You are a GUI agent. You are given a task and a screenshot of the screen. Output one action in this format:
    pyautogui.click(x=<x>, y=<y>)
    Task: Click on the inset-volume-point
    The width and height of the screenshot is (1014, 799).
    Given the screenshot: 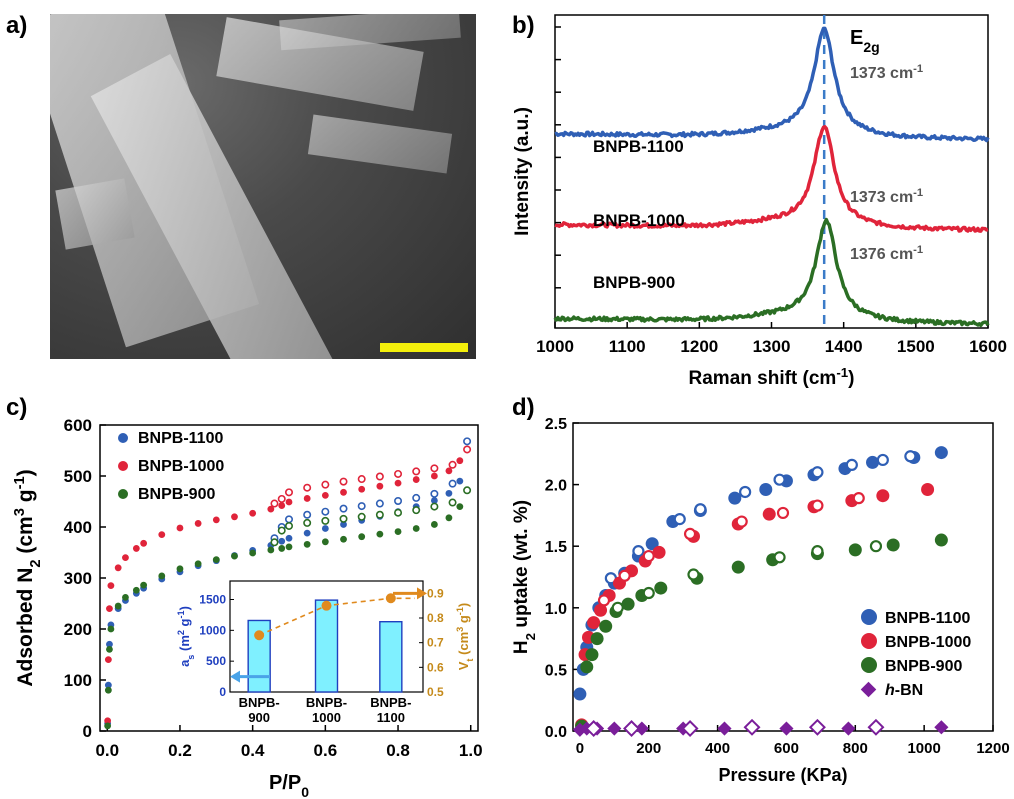 What is the action you would take?
    pyautogui.click(x=326, y=605)
    